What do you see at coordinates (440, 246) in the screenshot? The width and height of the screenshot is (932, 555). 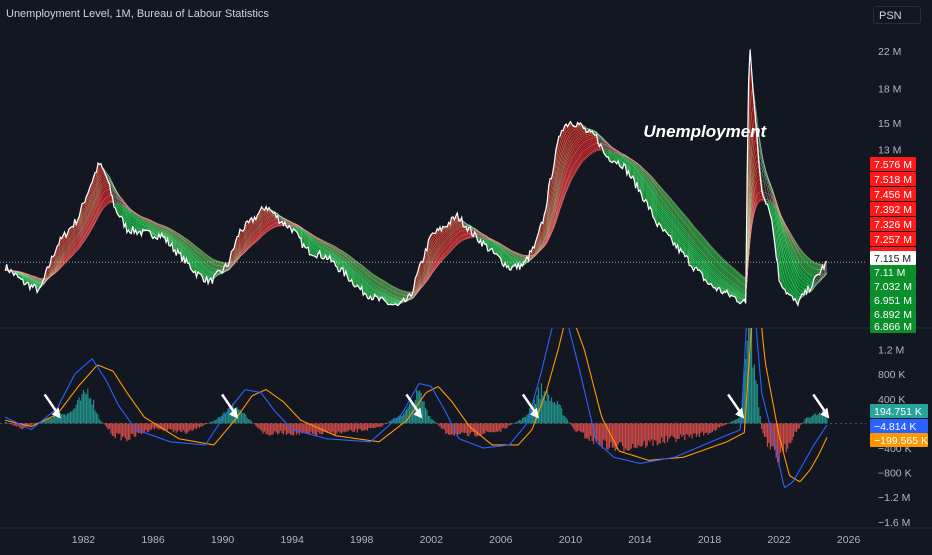 I see `ribbon-band` at bounding box center [440, 246].